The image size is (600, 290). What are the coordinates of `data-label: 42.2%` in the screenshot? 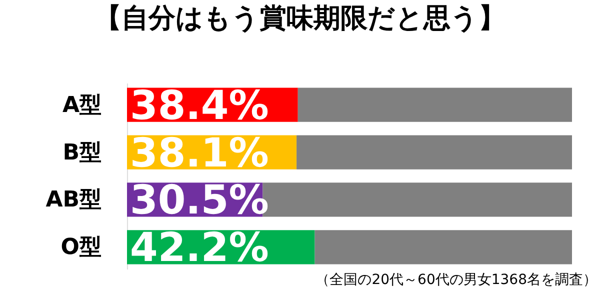 It's located at (199, 248).